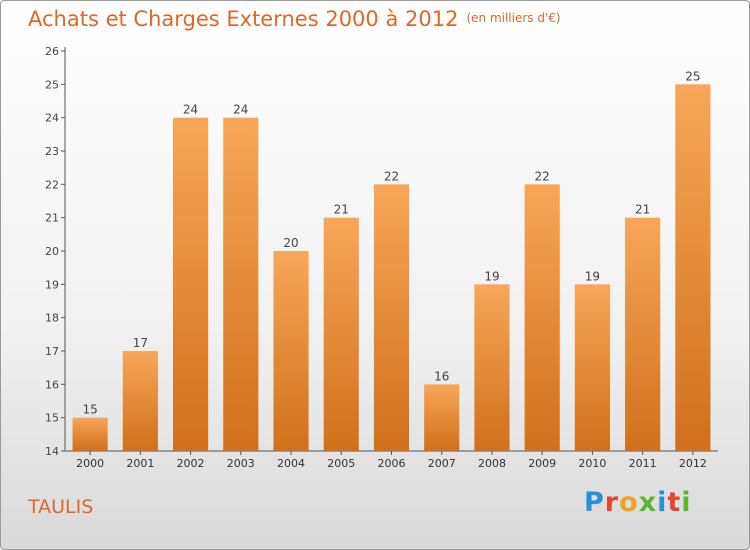 This screenshot has height=550, width=750. What do you see at coordinates (291, 463) in the screenshot?
I see `x-tick-label: 2004` at bounding box center [291, 463].